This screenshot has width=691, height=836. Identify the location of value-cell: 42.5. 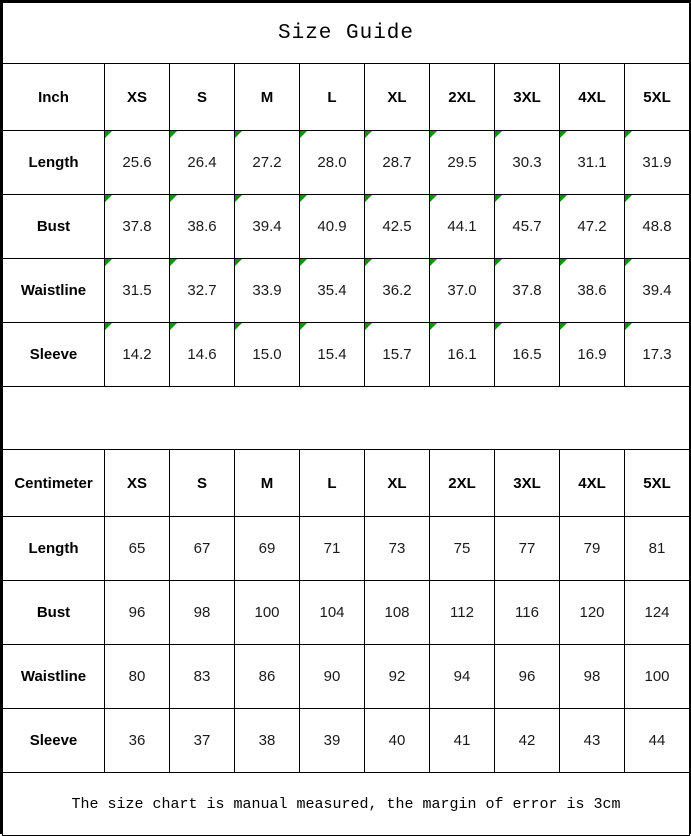
(397, 226).